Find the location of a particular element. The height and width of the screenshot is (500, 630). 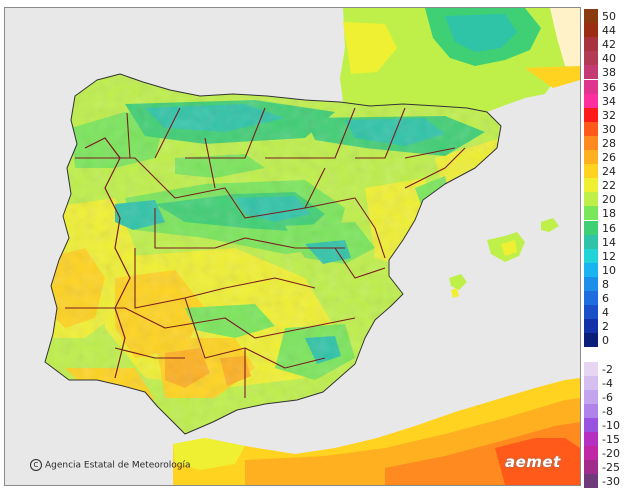

legend-item: 0 is located at coordinates (607, 340).